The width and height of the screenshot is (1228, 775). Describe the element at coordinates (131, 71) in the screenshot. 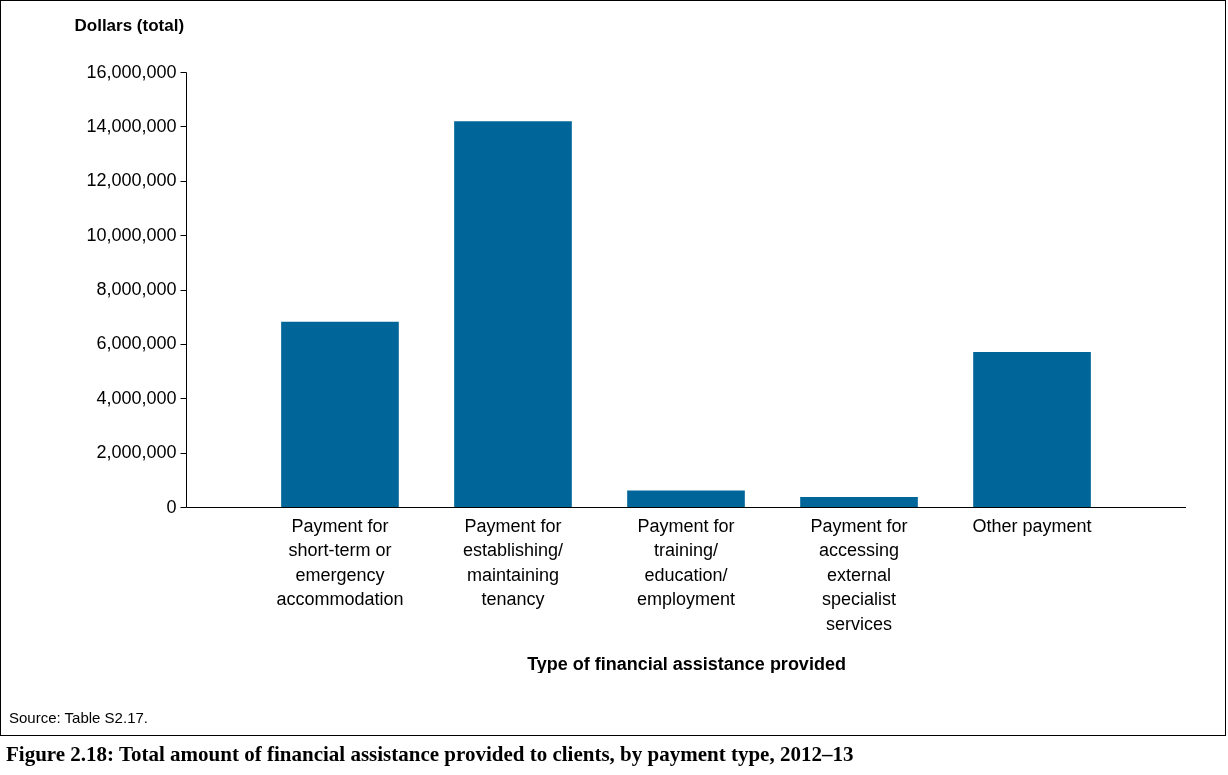

I see `y-tick-label: 16,000,000` at that location.